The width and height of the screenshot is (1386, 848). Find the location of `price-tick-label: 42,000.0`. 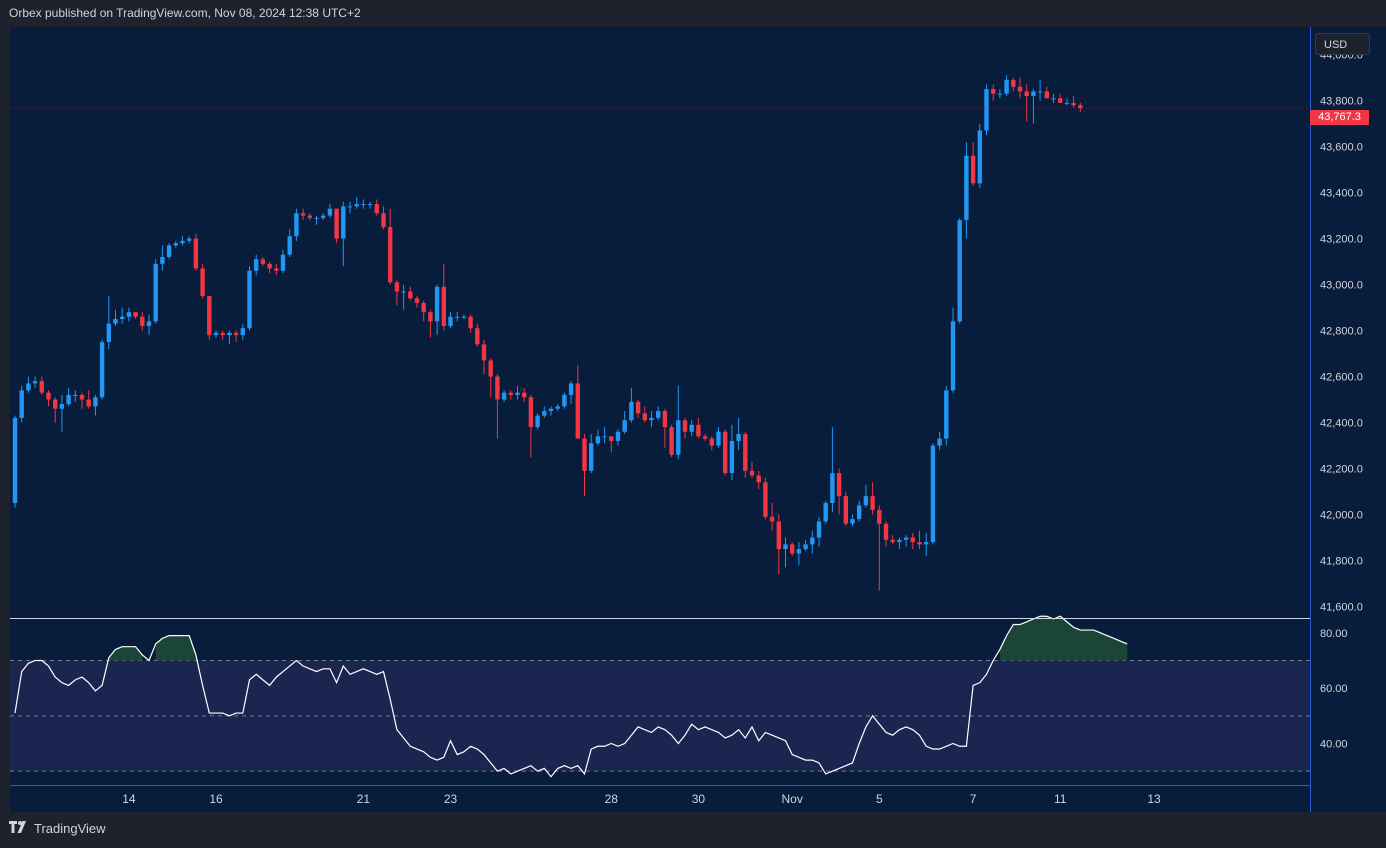

price-tick-label: 42,000.0 is located at coordinates (1341, 516).